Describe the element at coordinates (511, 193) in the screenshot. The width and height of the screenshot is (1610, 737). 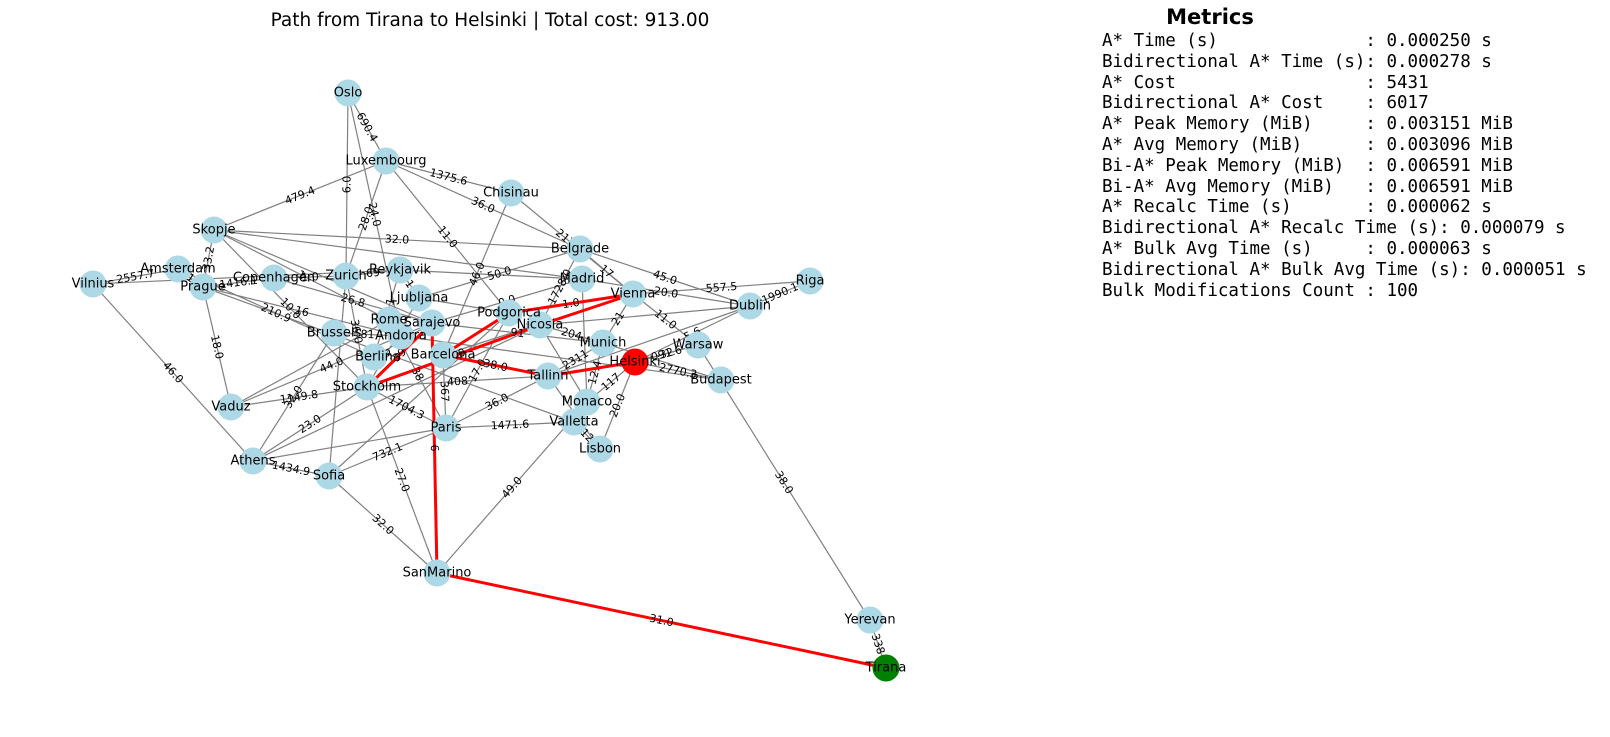
I see `node-label-chisinau: Chisinau` at that location.